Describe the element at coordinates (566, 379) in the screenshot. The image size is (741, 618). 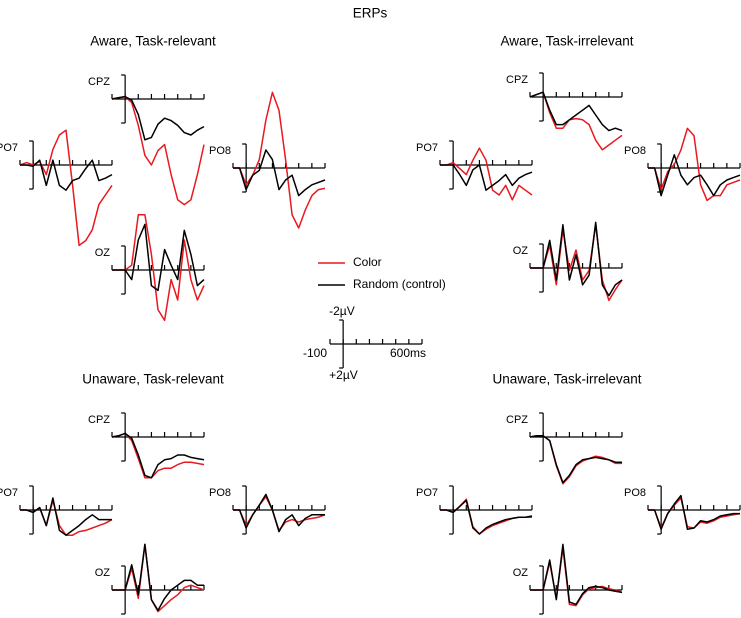
I see `panel-title: Unaware, Task-irrelevant` at that location.